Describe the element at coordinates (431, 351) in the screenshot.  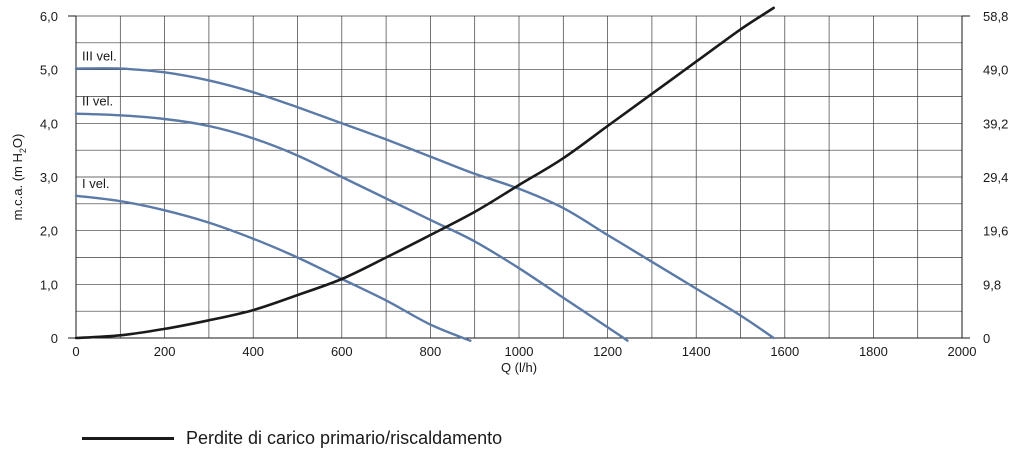
I see `x-tick-label: 800` at that location.